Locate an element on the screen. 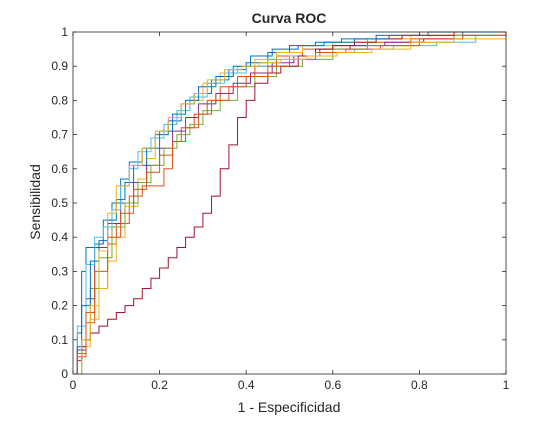 This screenshot has height=425, width=560. y-tick-label: 0.9 is located at coordinates (59, 66).